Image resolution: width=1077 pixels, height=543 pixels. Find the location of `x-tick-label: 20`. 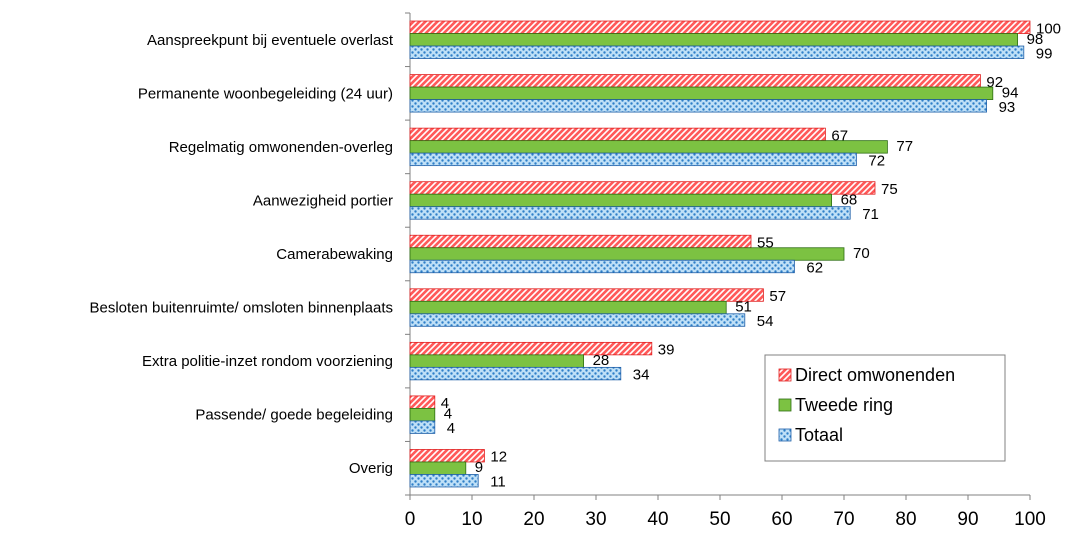

x-tick-label: 20 is located at coordinates (533, 519).